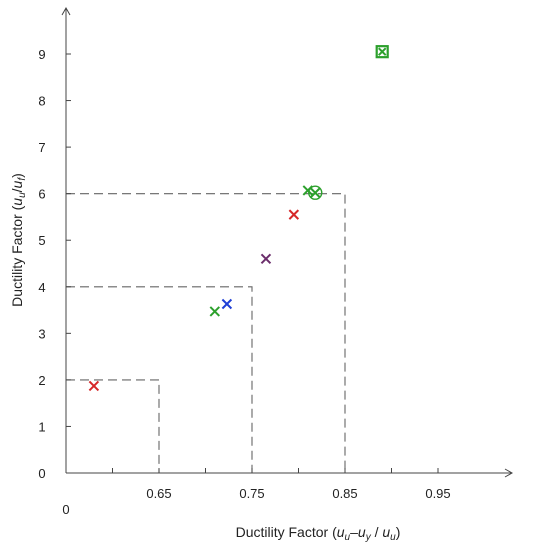 The image size is (540, 550). What do you see at coordinates (41, 194) in the screenshot?
I see `y-tick-label: 6` at bounding box center [41, 194].